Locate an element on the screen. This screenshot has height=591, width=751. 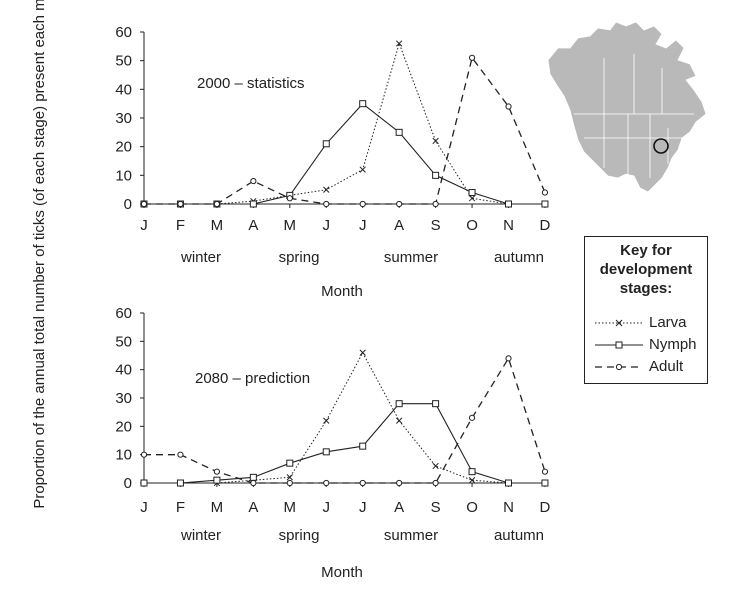
legend-title-line-2: development is located at coordinates (646, 269).